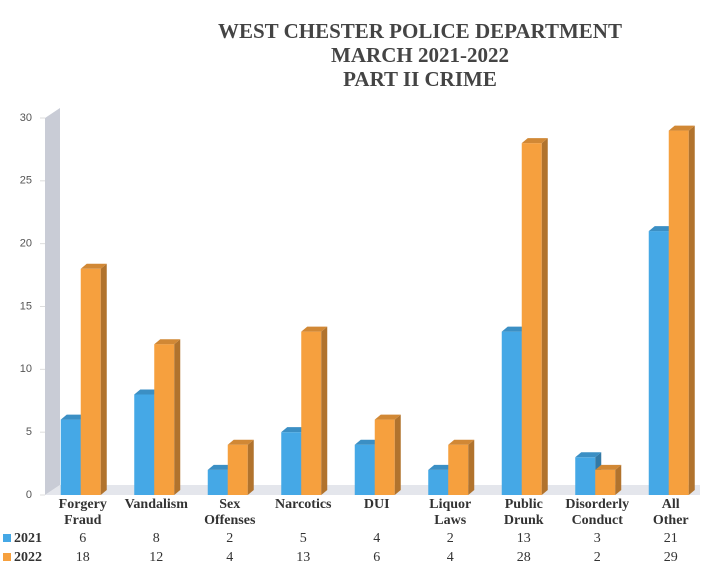 The image size is (712, 576). I want to click on x-tick-label: DUI, so click(377, 504).